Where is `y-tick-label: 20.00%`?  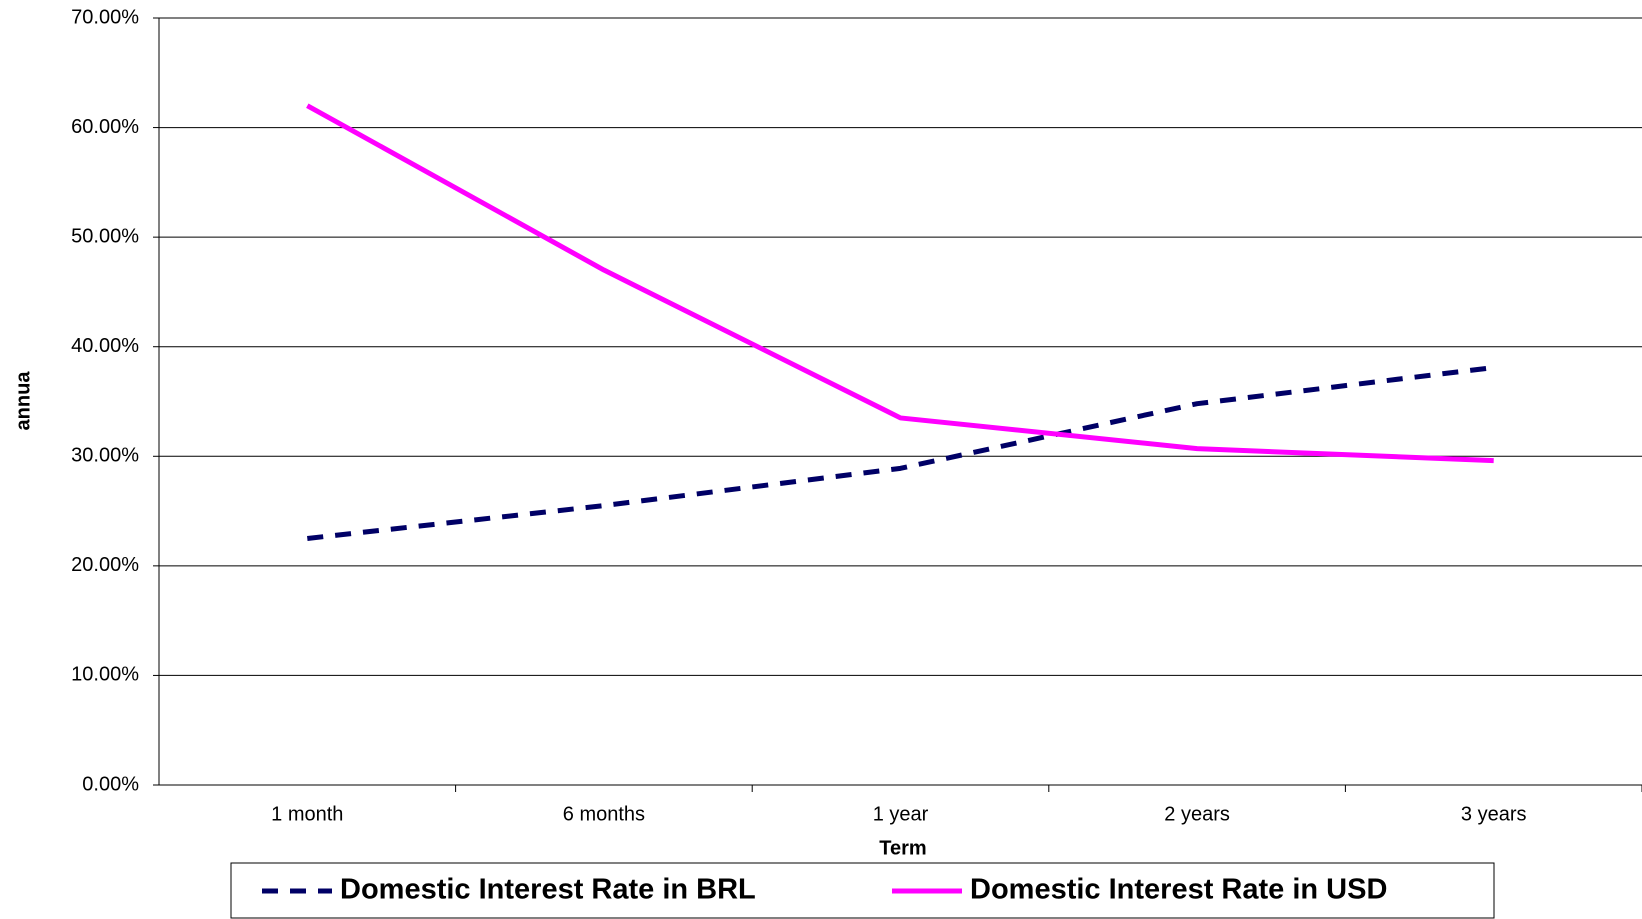
y-tick-label: 20.00% is located at coordinates (105, 565).